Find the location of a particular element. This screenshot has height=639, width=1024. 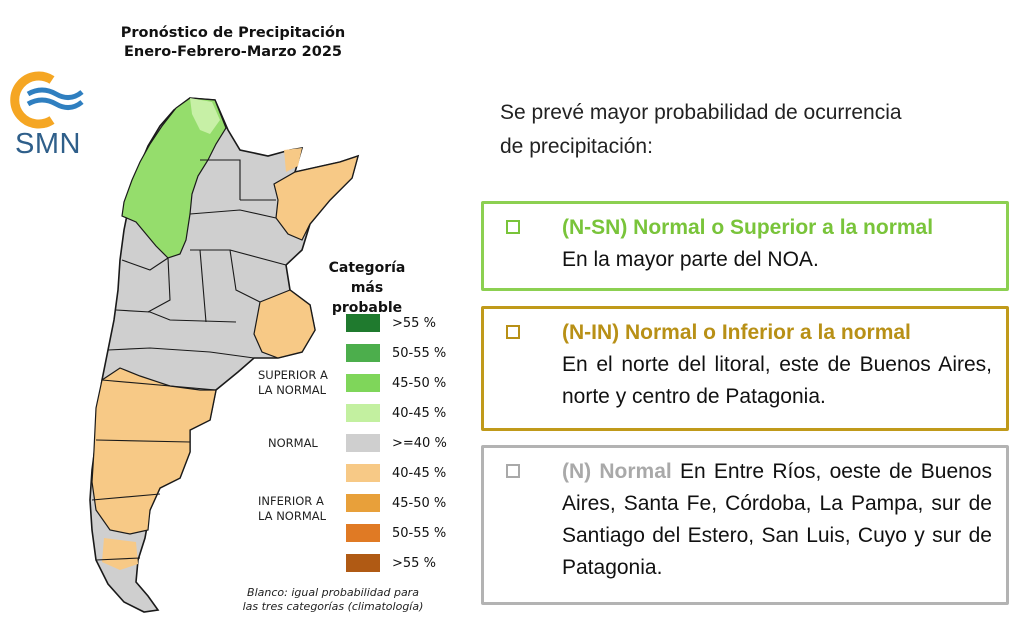

buenos-aires-inferior-region is located at coordinates (284, 324).